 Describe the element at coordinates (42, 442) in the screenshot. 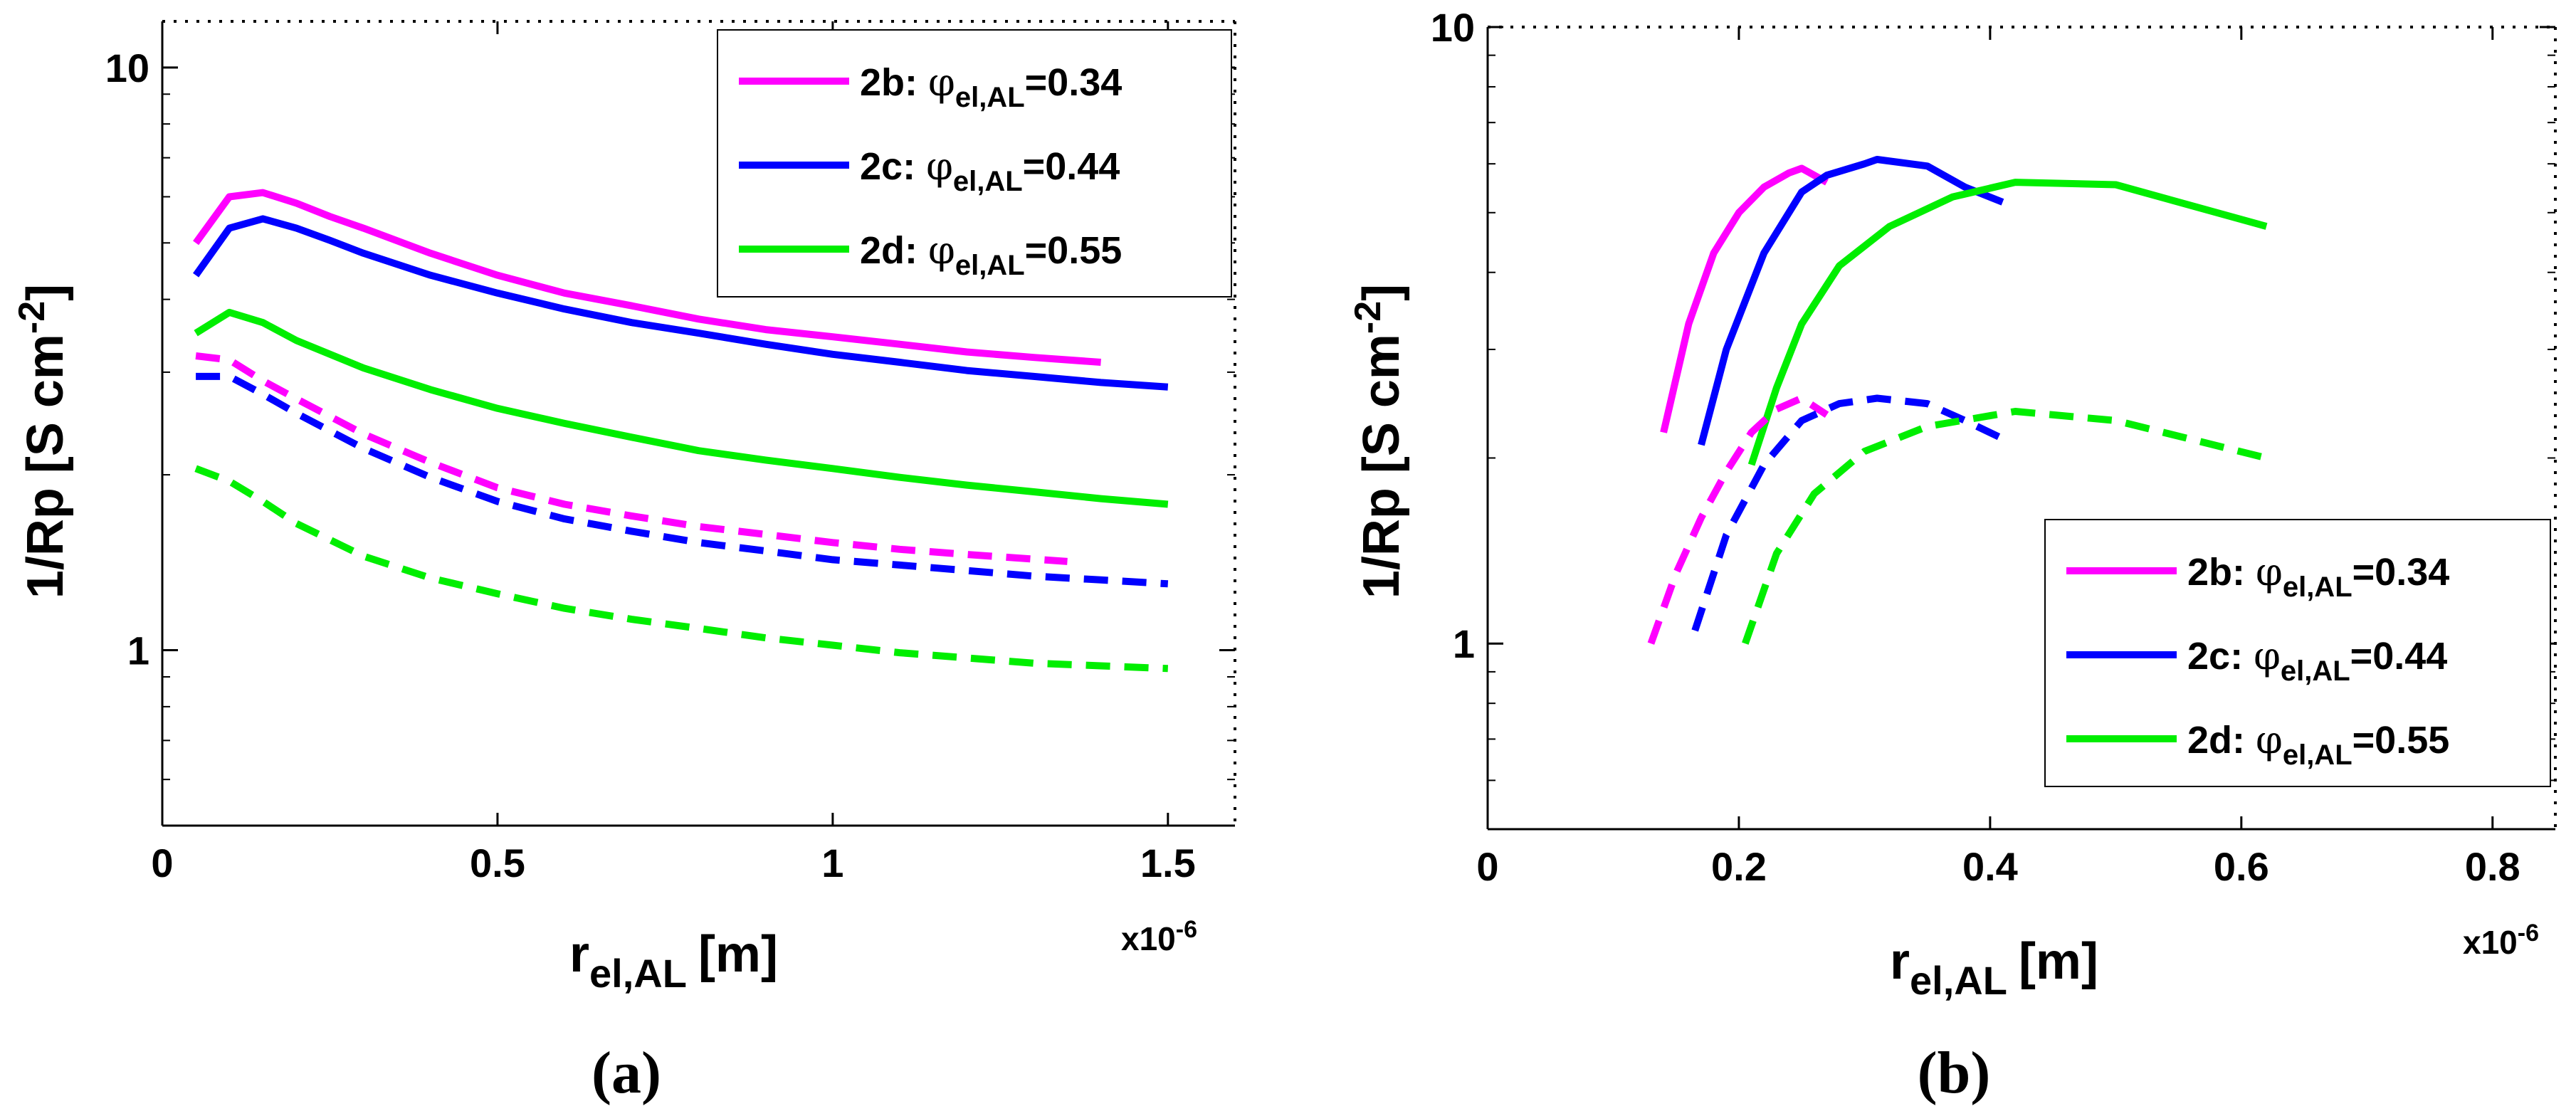

I see `panel-a-y-axis-label: 1/Rp [S cm-2]` at that location.